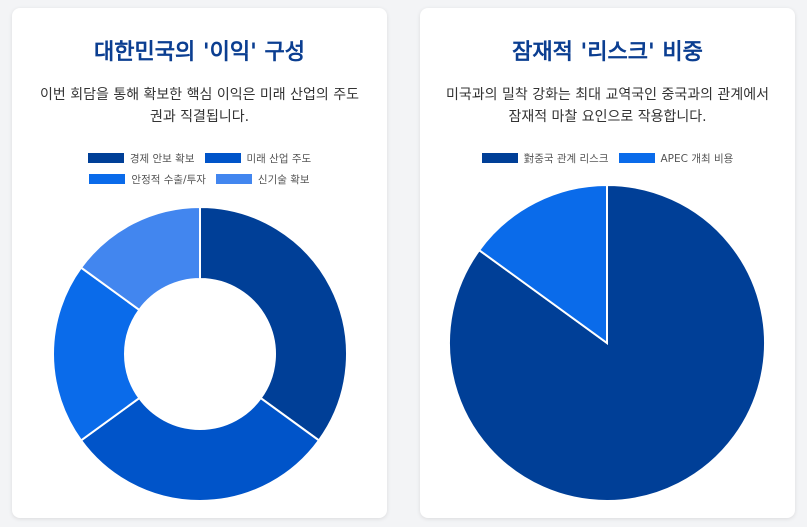 The height and width of the screenshot is (527, 807). What do you see at coordinates (697, 158) in the screenshot?
I see `legend-label: APEC 개최 비용` at bounding box center [697, 158].